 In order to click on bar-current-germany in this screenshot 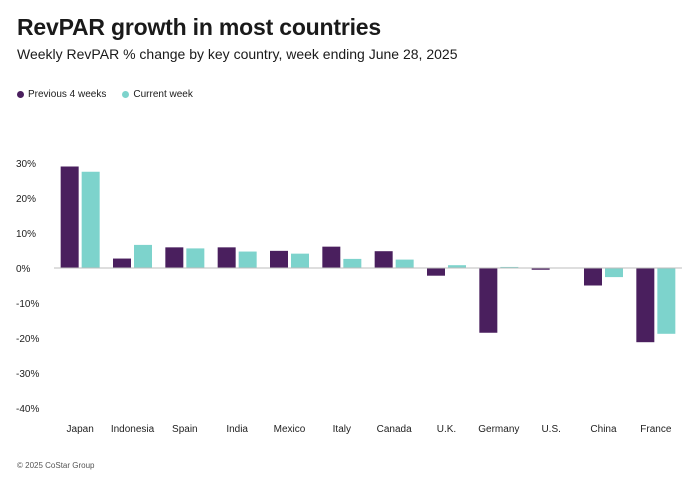, I will do `click(509, 267)`.